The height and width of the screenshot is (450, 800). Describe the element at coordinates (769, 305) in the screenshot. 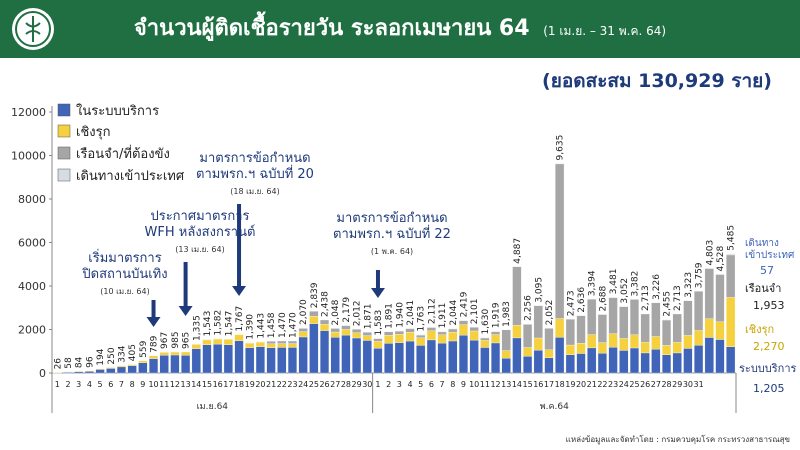

I see `day31-prison-value: 1,953` at that location.